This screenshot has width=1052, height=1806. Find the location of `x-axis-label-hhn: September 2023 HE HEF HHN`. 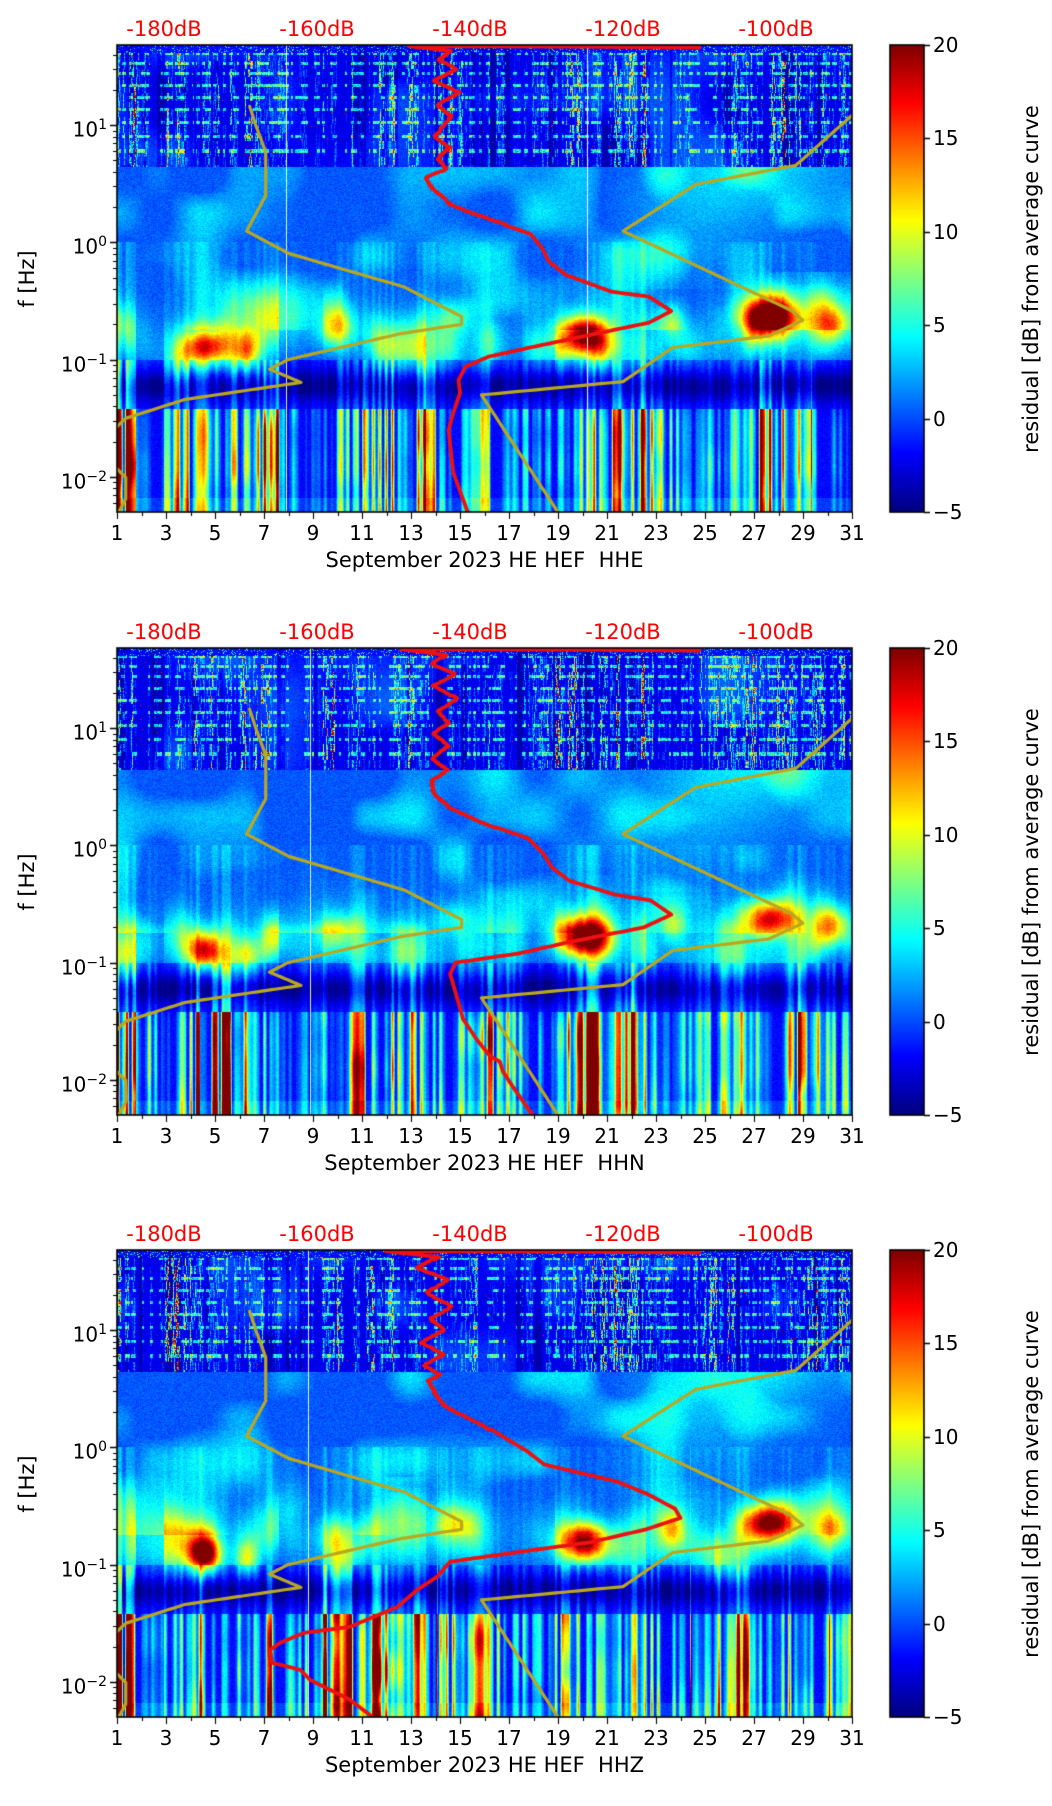

x-axis-label-hhn: September 2023 HE HEF HHN is located at coordinates (484, 1163).